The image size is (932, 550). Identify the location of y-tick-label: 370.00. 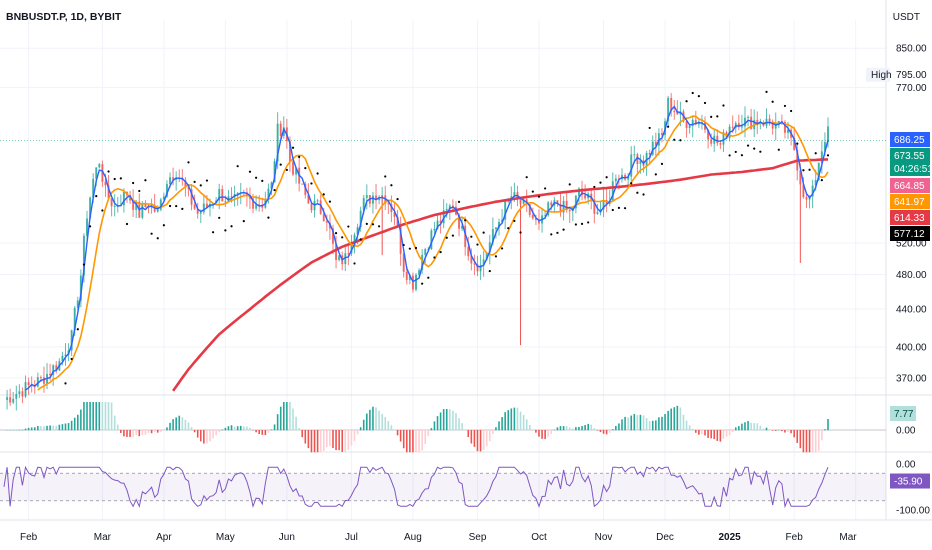
(911, 378).